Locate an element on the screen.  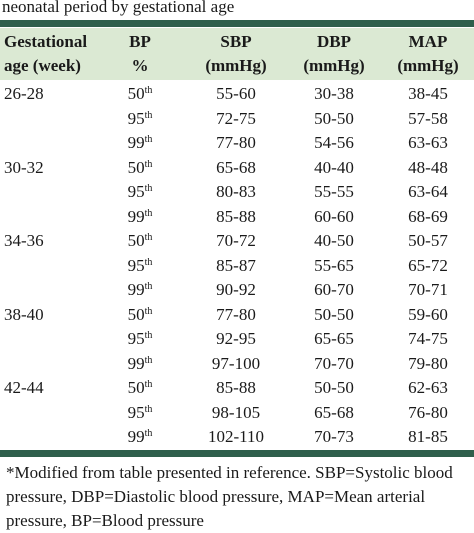
map-cell: 57-58 is located at coordinates (428, 118).